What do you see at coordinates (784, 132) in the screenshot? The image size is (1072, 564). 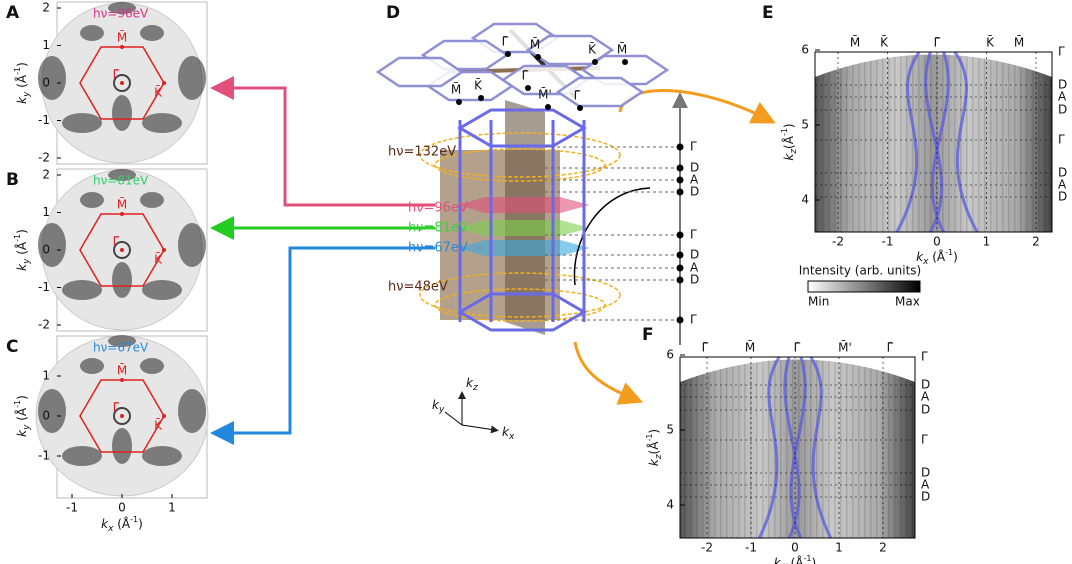 I see `axis-sup: -1` at bounding box center [784, 132].